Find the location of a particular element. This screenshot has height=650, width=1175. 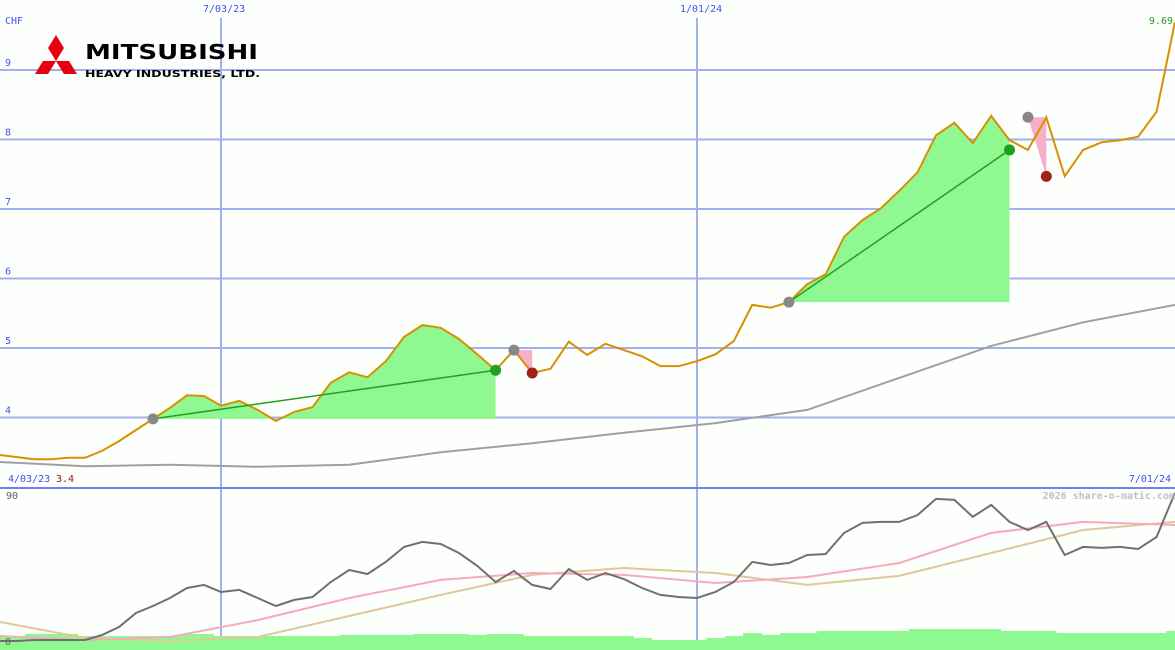

logo-line2: HEAVY INDUSTRIES, LTD. is located at coordinates (172, 74).